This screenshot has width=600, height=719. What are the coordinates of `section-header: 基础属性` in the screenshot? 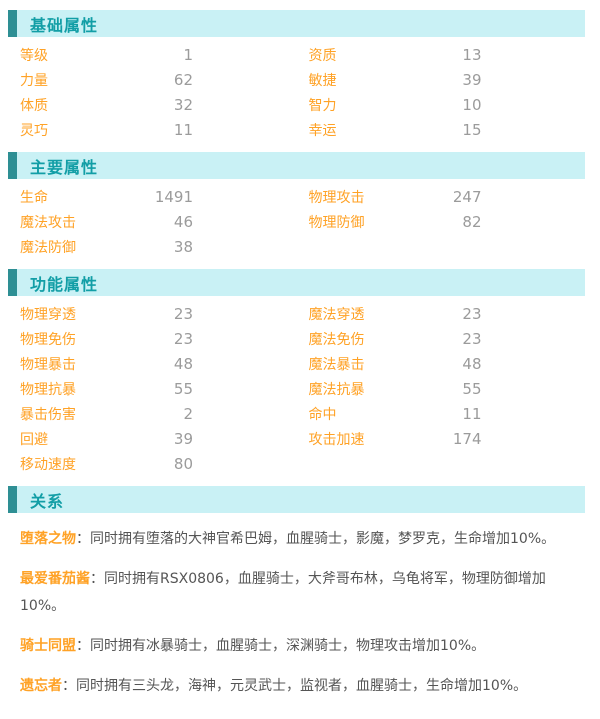 It's located at (296, 23).